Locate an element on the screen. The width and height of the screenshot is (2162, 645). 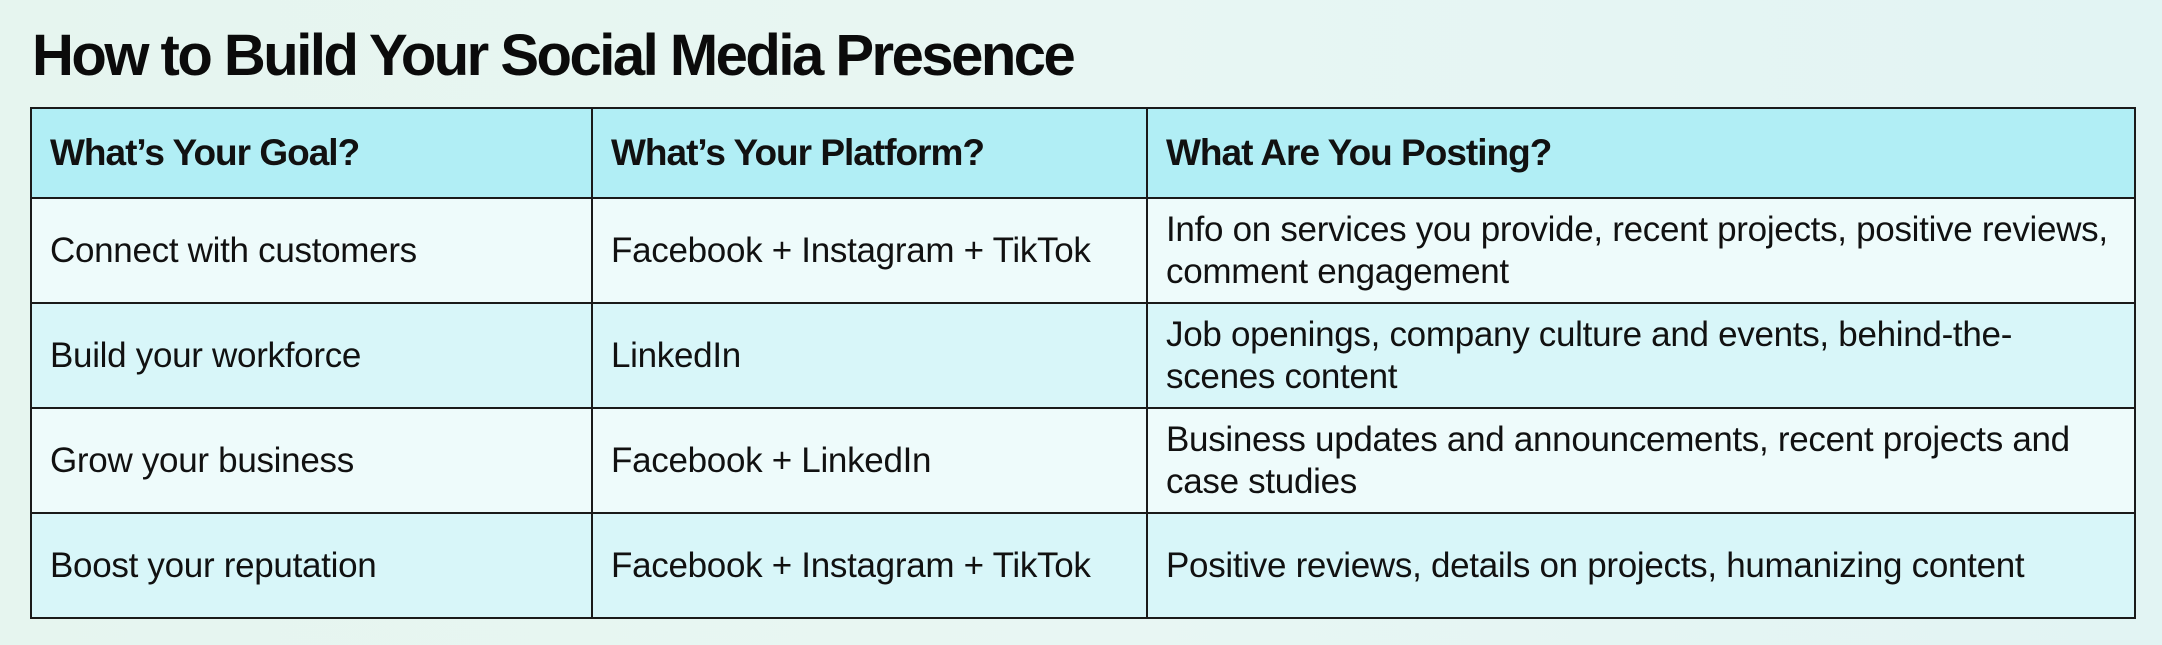
platform-cell: Facebook + LinkedIn is located at coordinates (869, 460).